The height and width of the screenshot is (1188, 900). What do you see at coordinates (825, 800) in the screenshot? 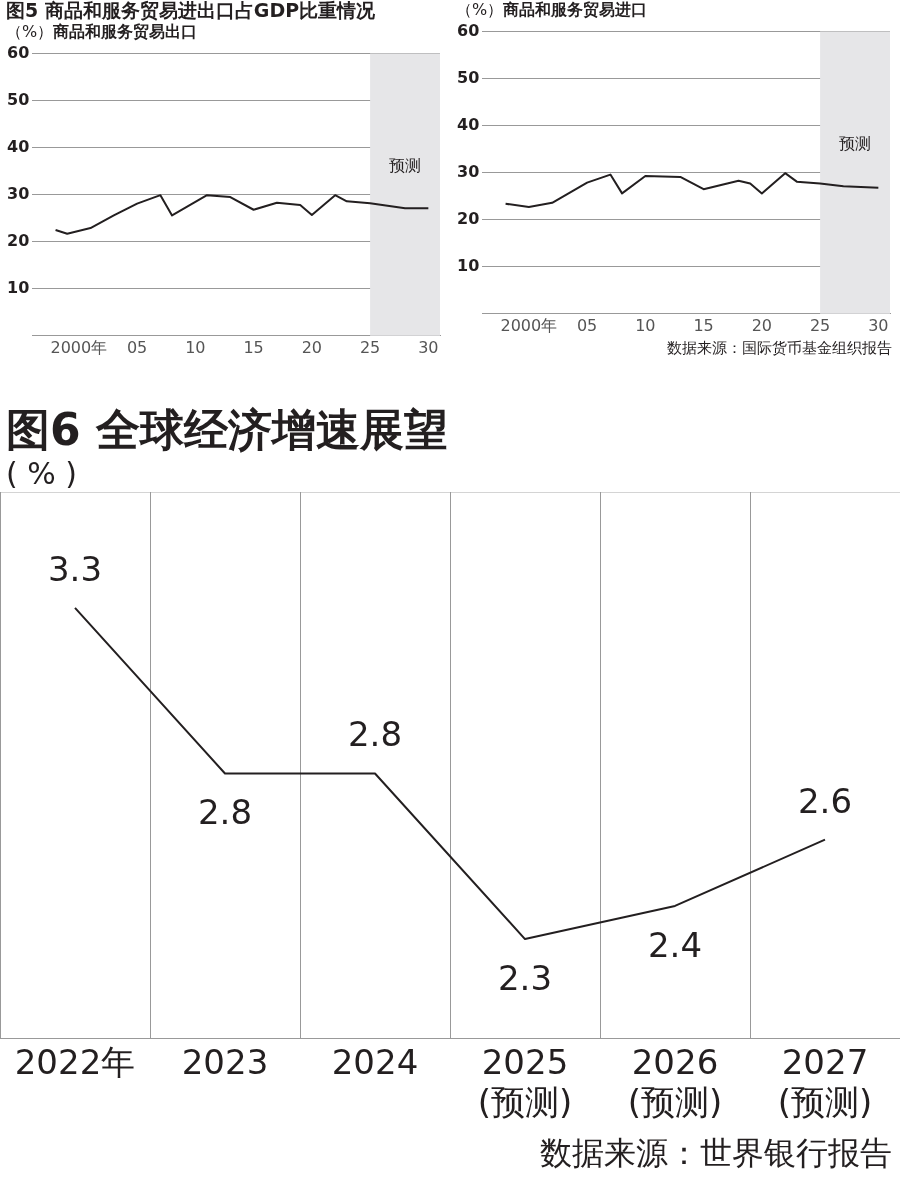
I see `data-label: 2.6` at bounding box center [825, 800].